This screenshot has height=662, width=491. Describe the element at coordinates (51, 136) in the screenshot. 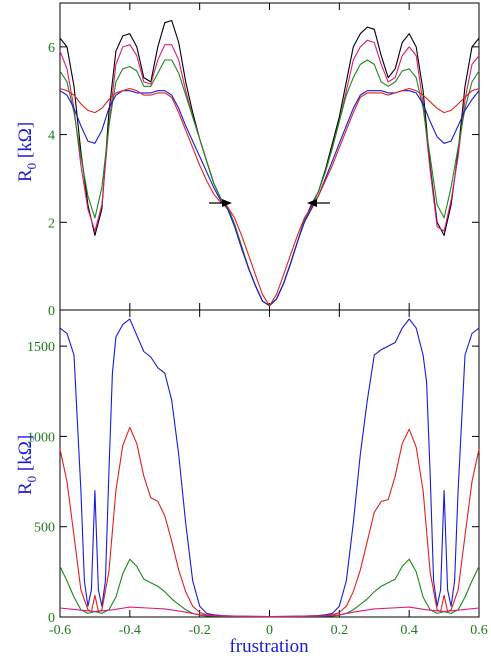

I see `top-ytick-label: 4` at that location.